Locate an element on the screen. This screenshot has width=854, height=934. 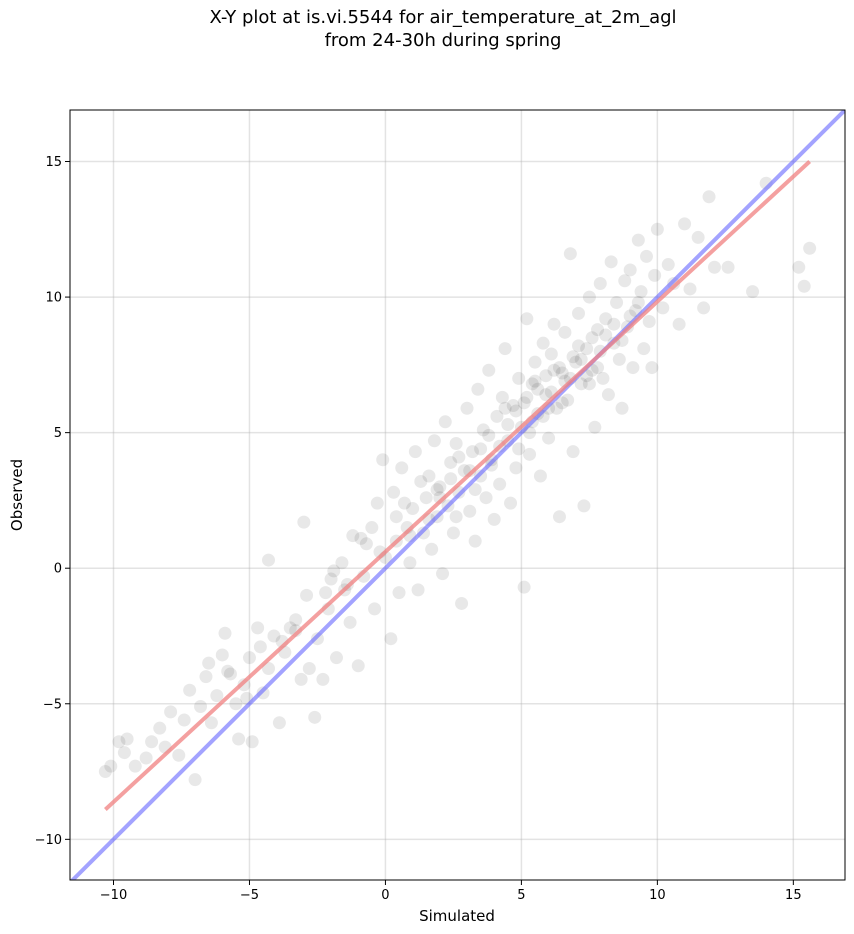
chart-title-line2: from 24-30h during spring is located at coordinates (443, 40).